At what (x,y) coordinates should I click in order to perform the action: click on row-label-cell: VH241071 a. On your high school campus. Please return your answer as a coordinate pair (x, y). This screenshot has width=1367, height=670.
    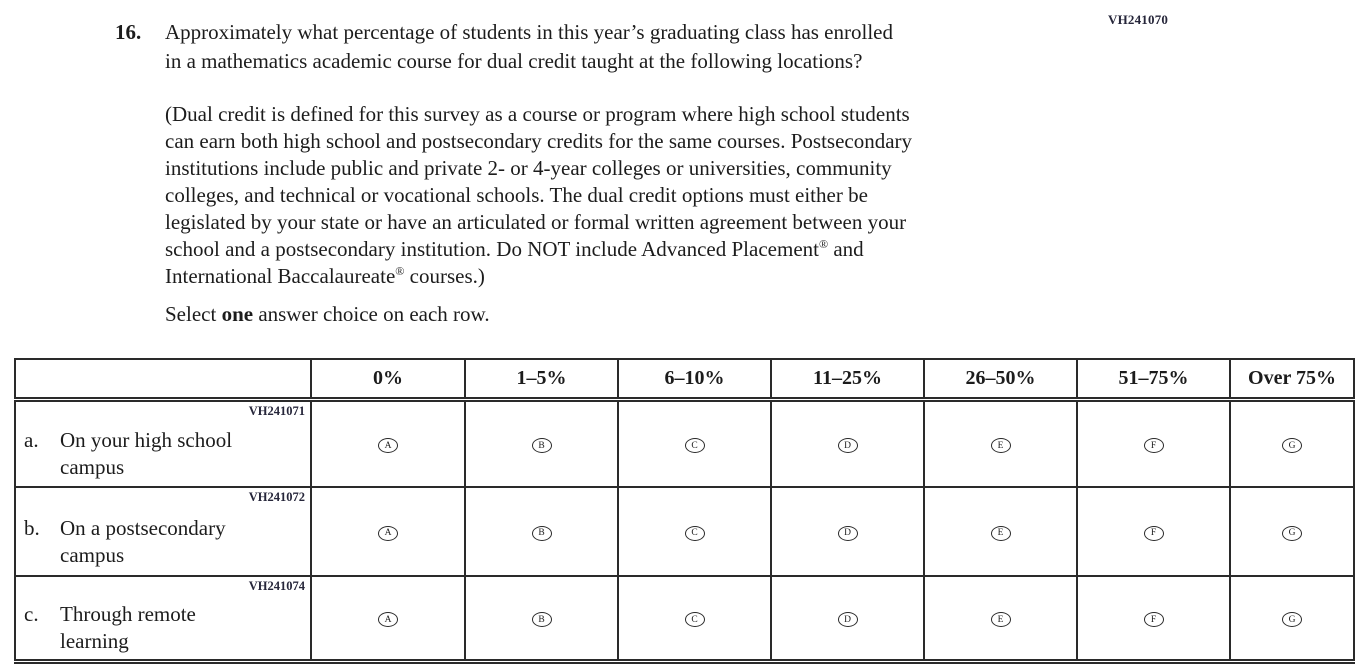
    Looking at the image, I should click on (163, 443).